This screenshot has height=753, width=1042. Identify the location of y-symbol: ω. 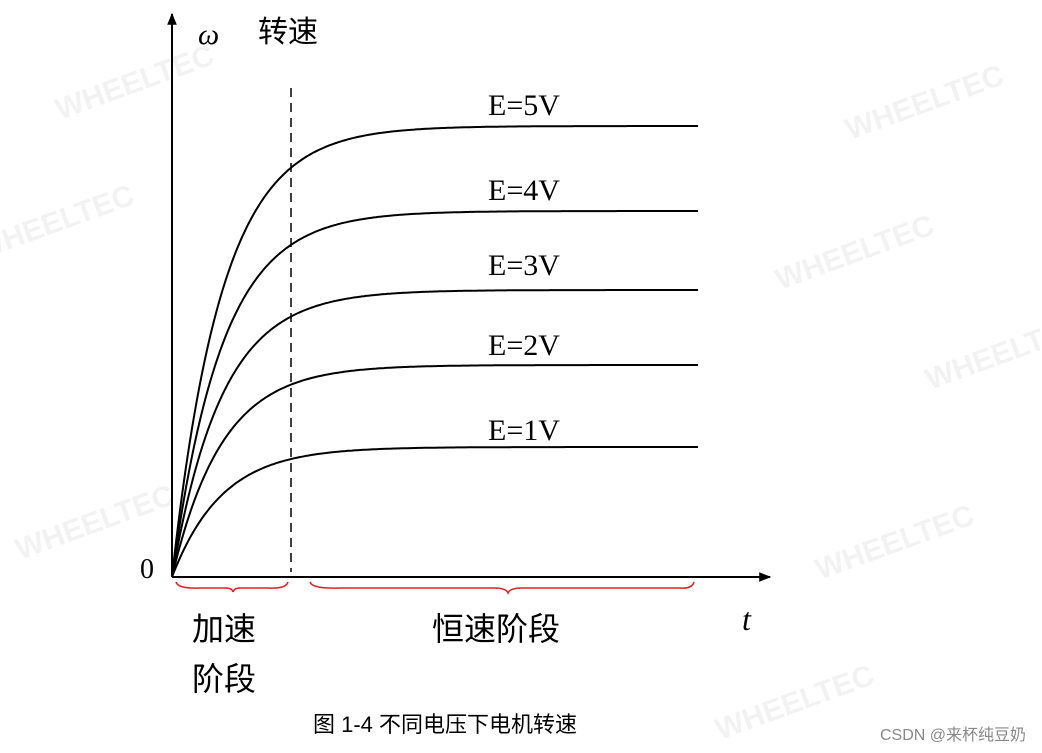
(208, 34).